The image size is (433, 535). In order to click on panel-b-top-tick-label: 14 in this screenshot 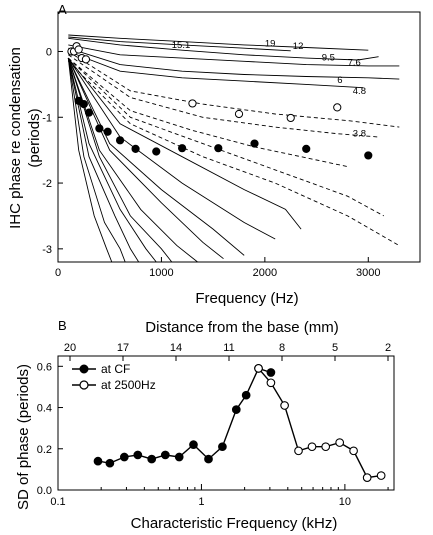, I will do `click(176, 348)`.